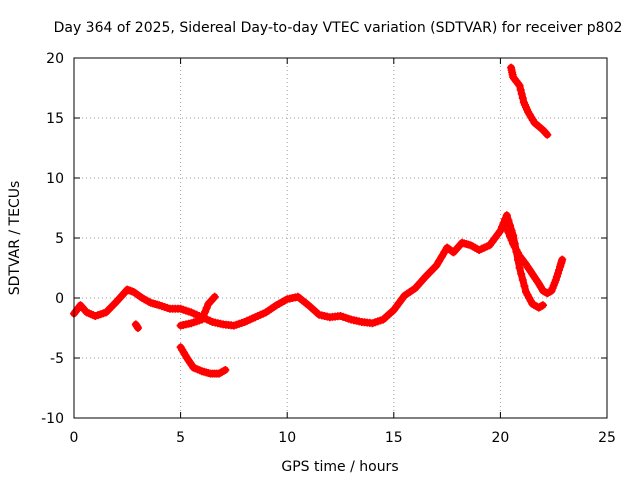 The image size is (640, 480). What do you see at coordinates (203, 360) in the screenshot?
I see `series-track-d` at bounding box center [203, 360].